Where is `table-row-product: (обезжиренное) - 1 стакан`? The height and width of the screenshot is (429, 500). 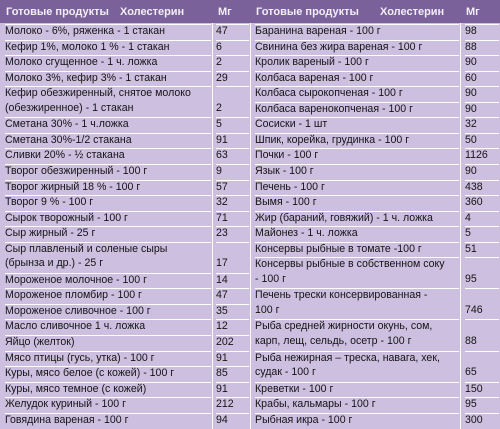
table-row-product: (обезжиренное) - 1 стакан is located at coordinates (69, 107).